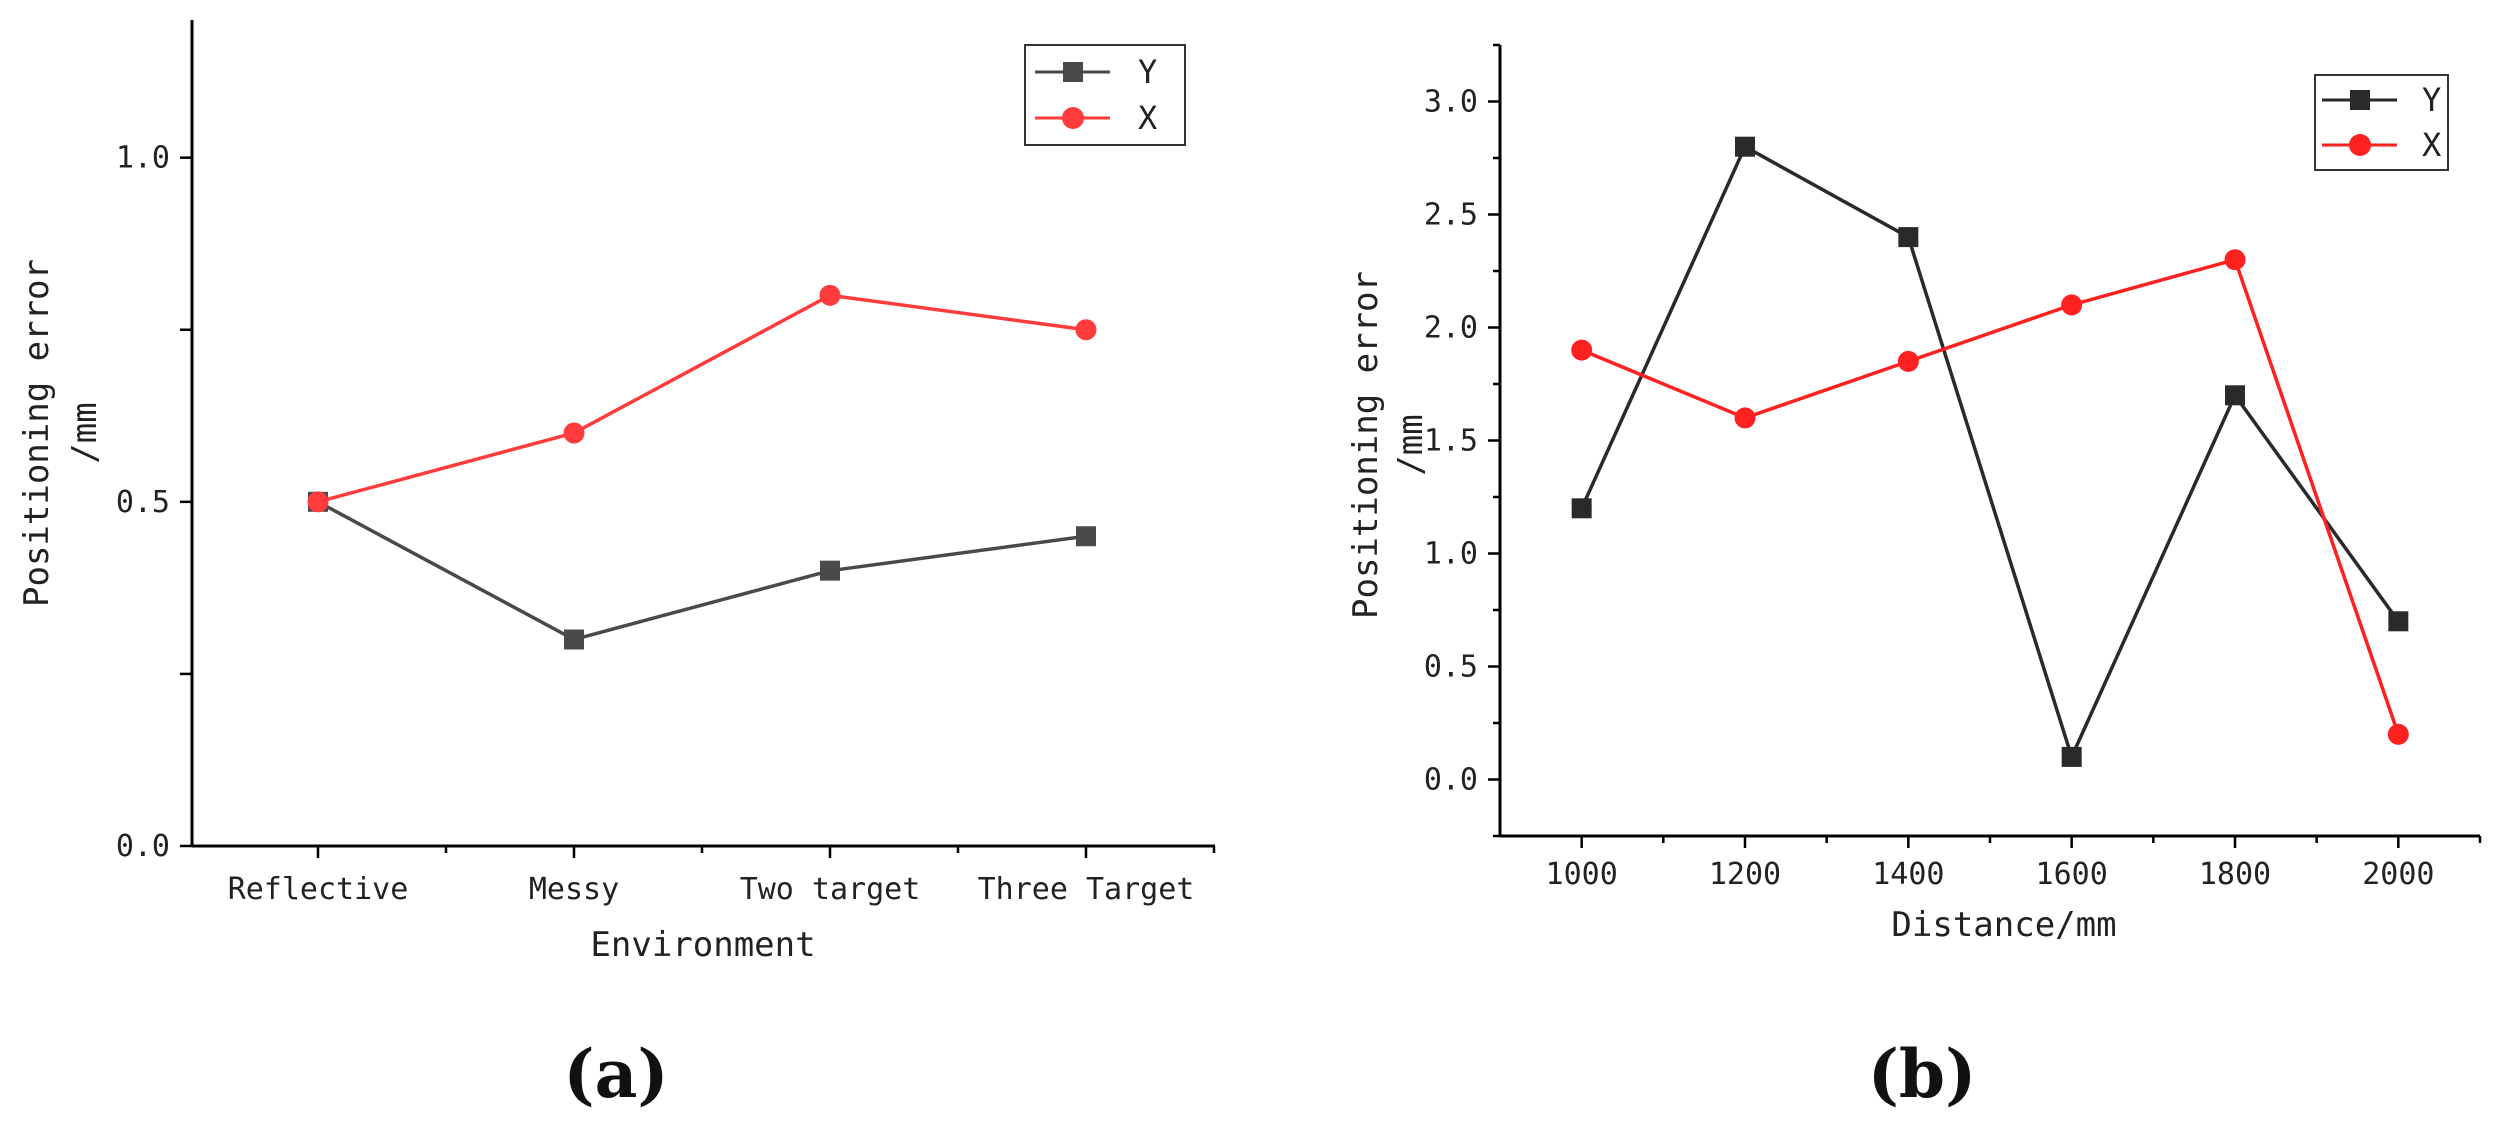 The height and width of the screenshot is (1127, 2496). What do you see at coordinates (143, 502) in the screenshot?
I see `chart-a-y-tick-label: 0.5` at bounding box center [143, 502].